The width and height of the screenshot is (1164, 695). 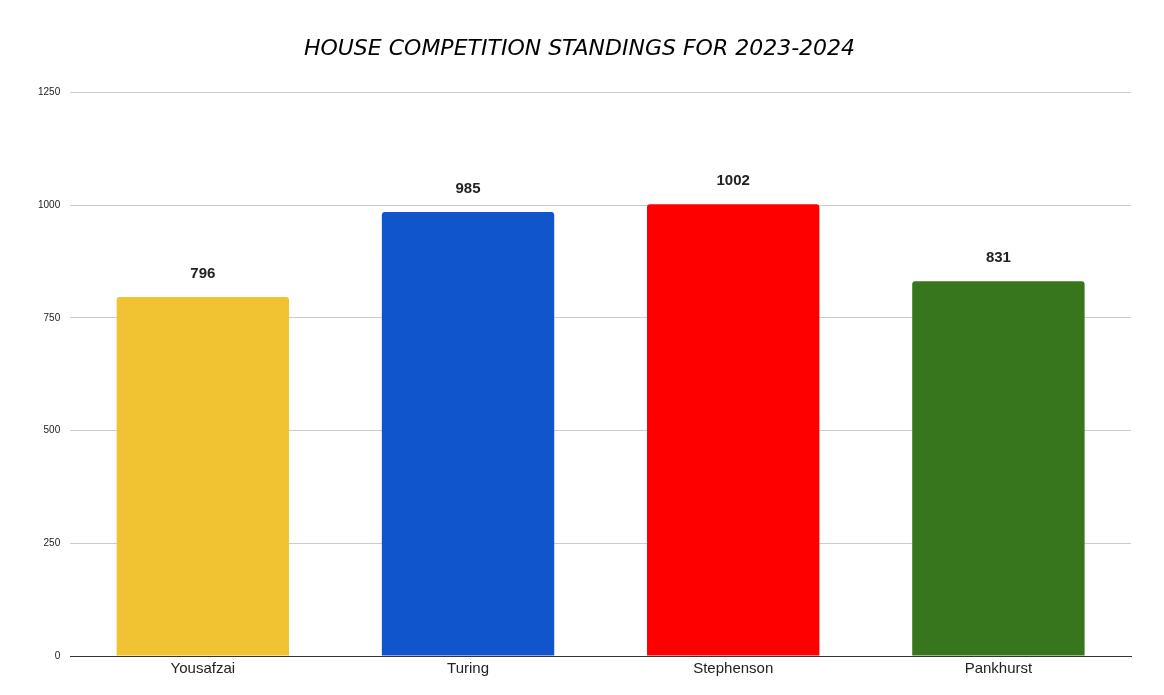 What do you see at coordinates (49, 204) in the screenshot?
I see `y-tick-label: 1000` at bounding box center [49, 204].